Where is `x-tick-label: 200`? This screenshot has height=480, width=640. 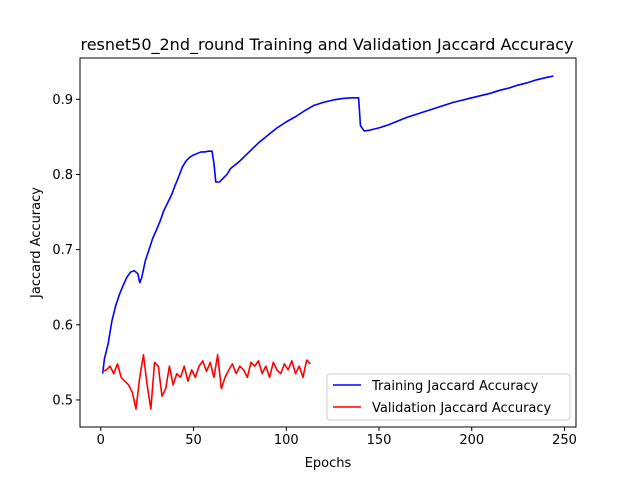 x-tick-label: 200 is located at coordinates (471, 440).